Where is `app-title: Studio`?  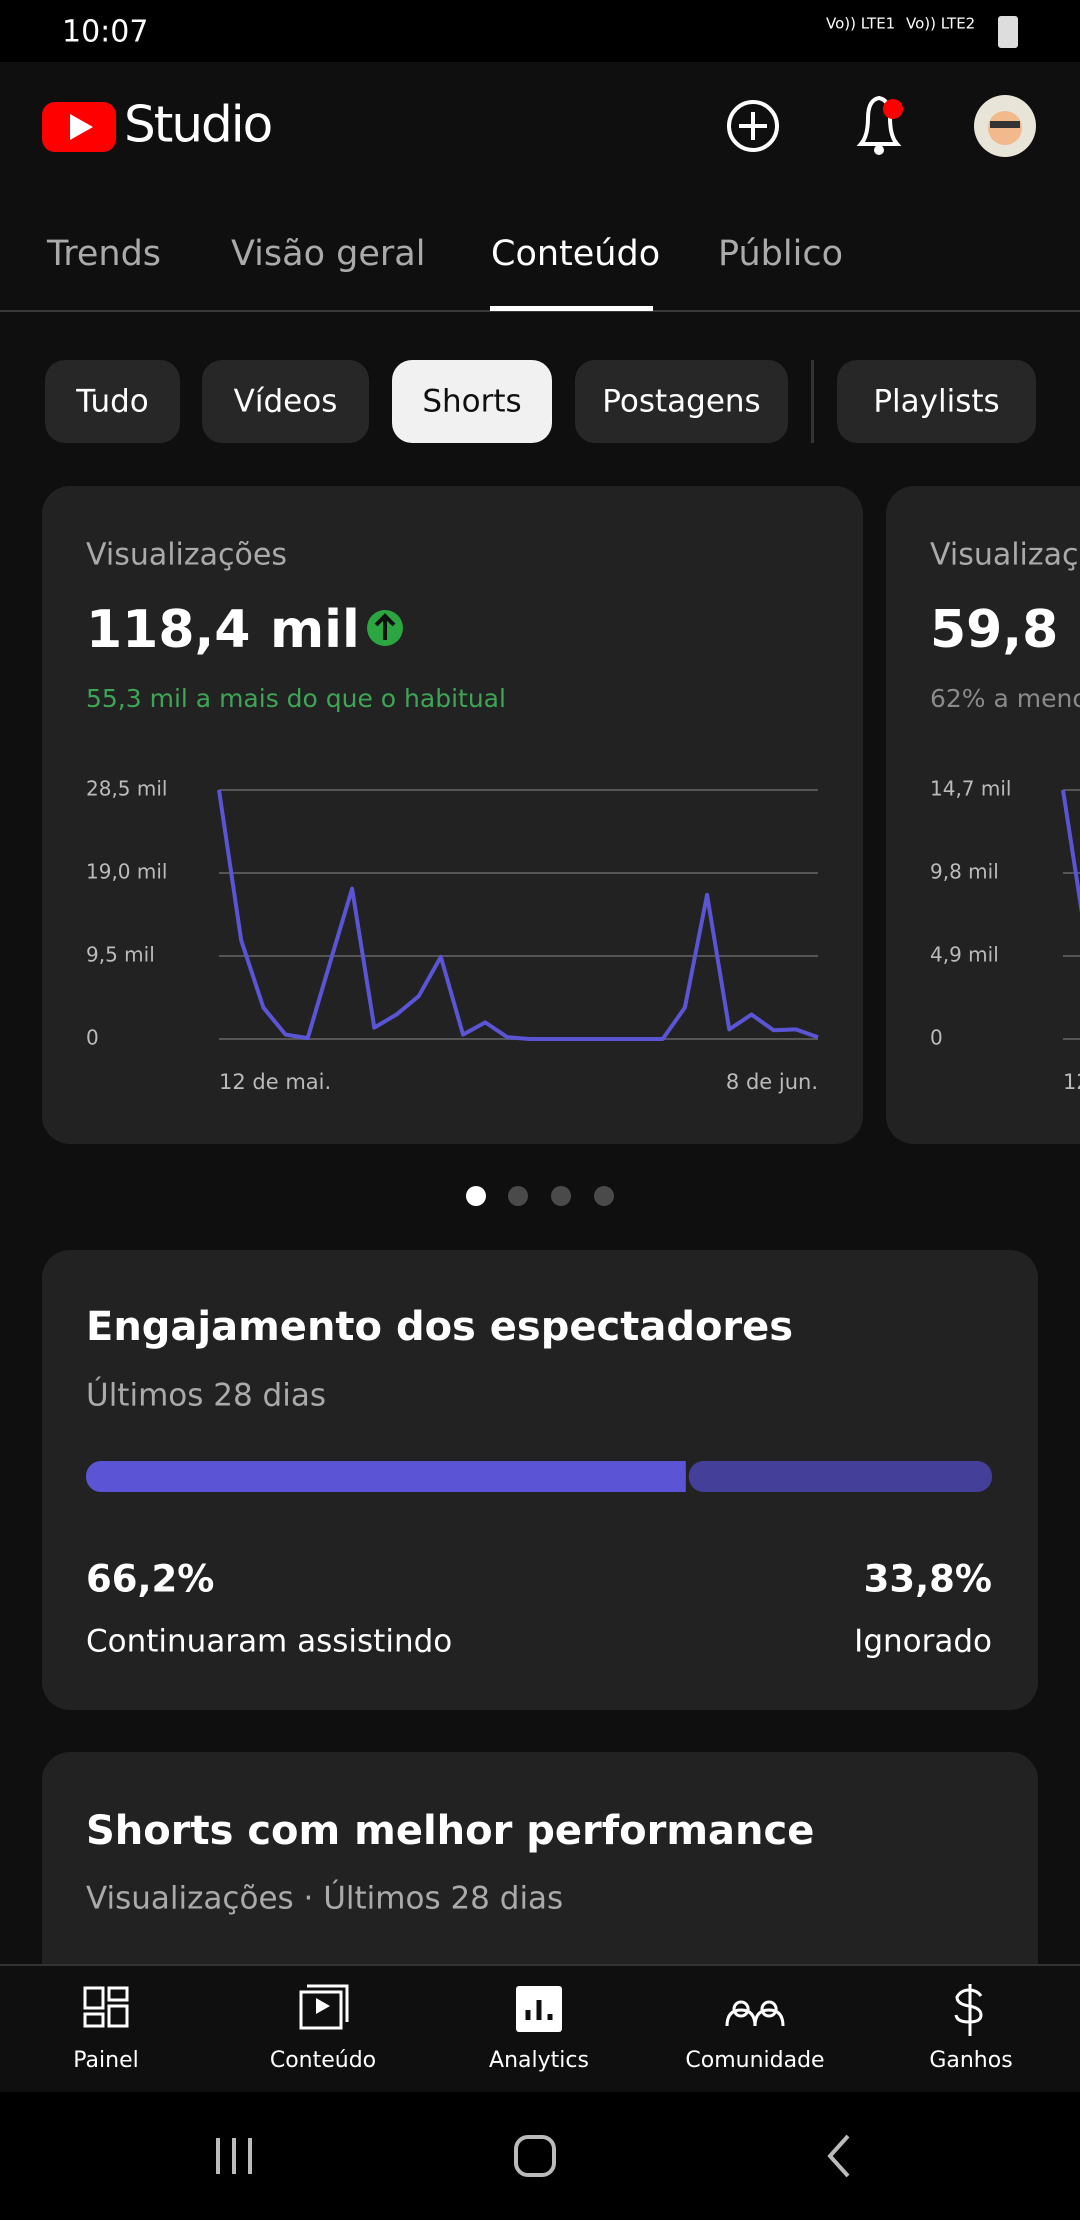
app-title: Studio is located at coordinates (197, 125).